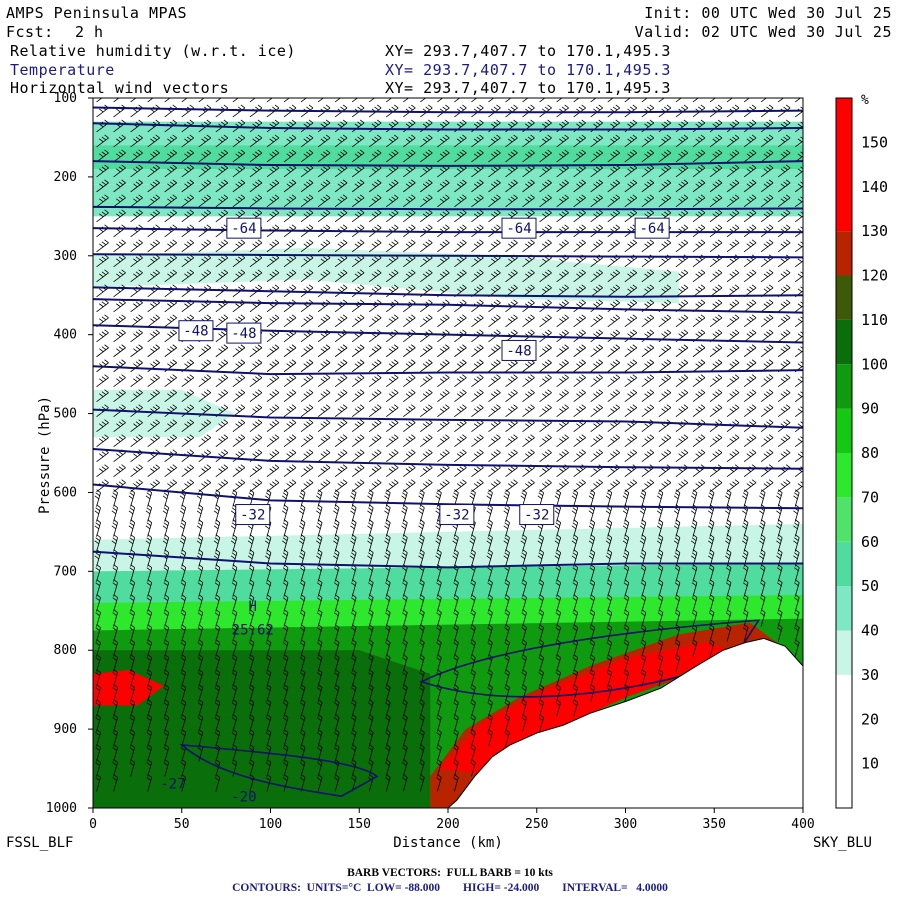 The width and height of the screenshot is (900, 900). What do you see at coordinates (65, 492) in the screenshot?
I see `y-tick-label: 600` at bounding box center [65, 492].